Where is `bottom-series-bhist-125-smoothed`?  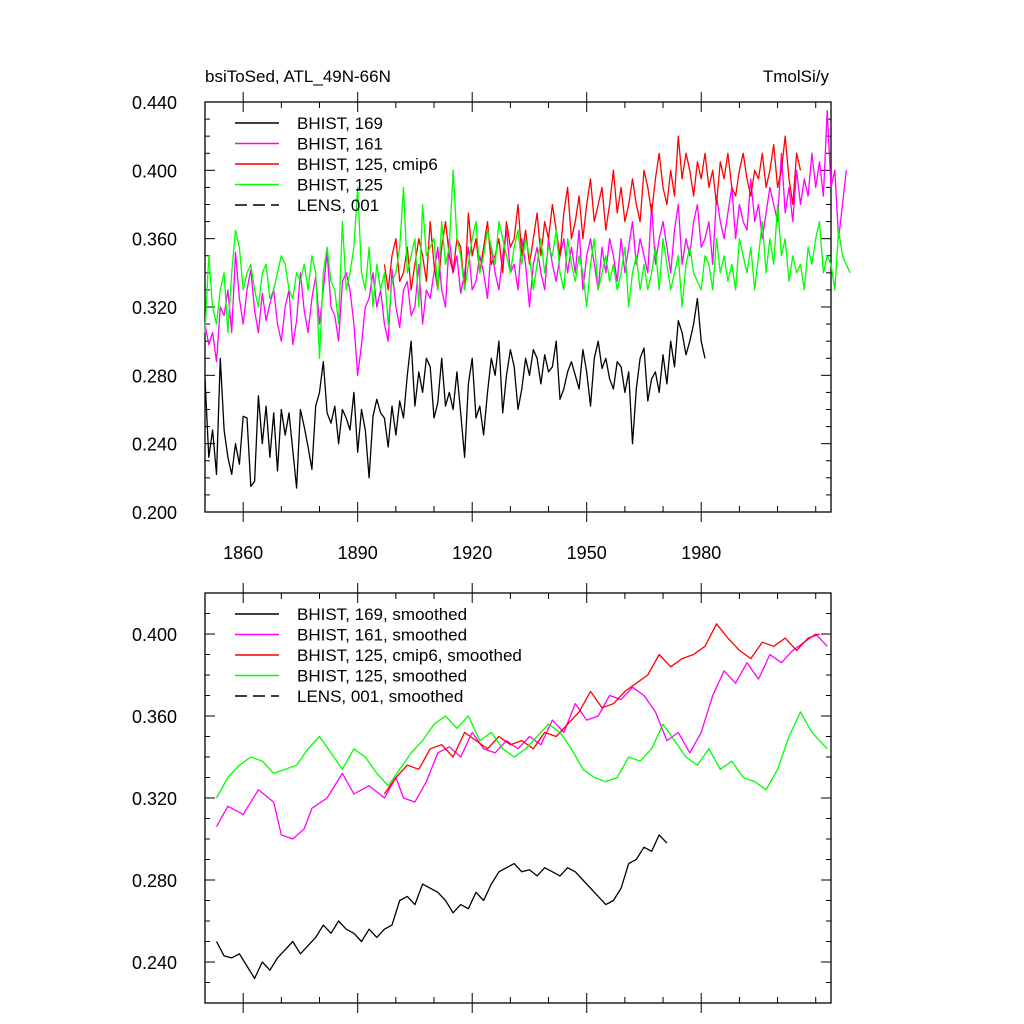
bottom-series-bhist-125-smoothed is located at coordinates (521, 755).